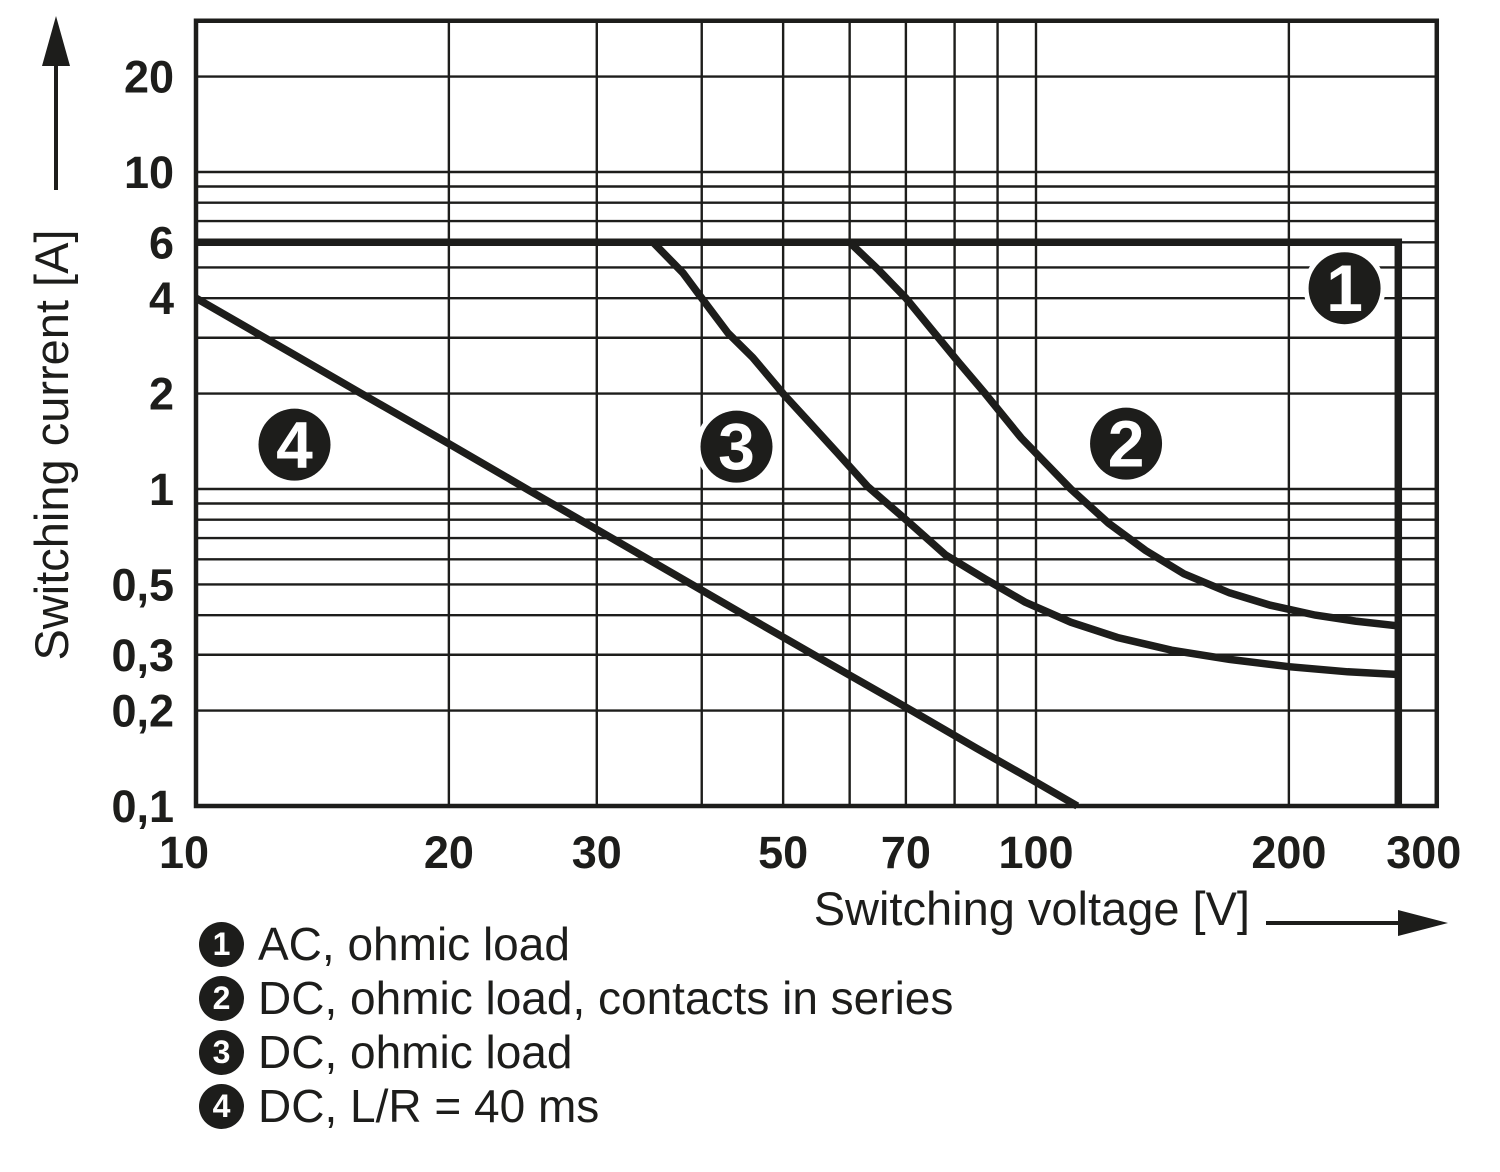  I want to click on x-tick-label-300: 300, so click(1423, 852).